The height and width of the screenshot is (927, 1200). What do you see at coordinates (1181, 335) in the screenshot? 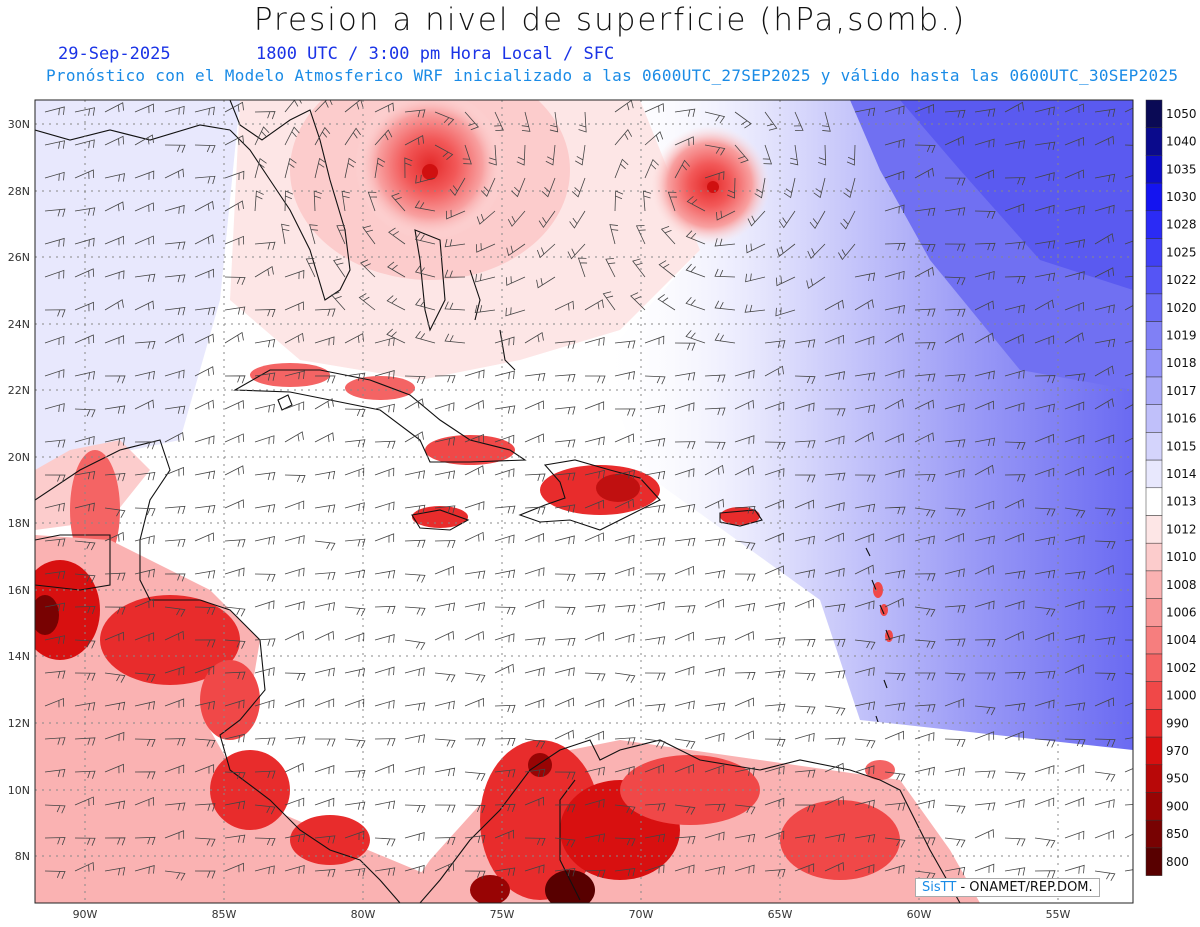
I see `colorbar-label: 1019` at bounding box center [1181, 335].